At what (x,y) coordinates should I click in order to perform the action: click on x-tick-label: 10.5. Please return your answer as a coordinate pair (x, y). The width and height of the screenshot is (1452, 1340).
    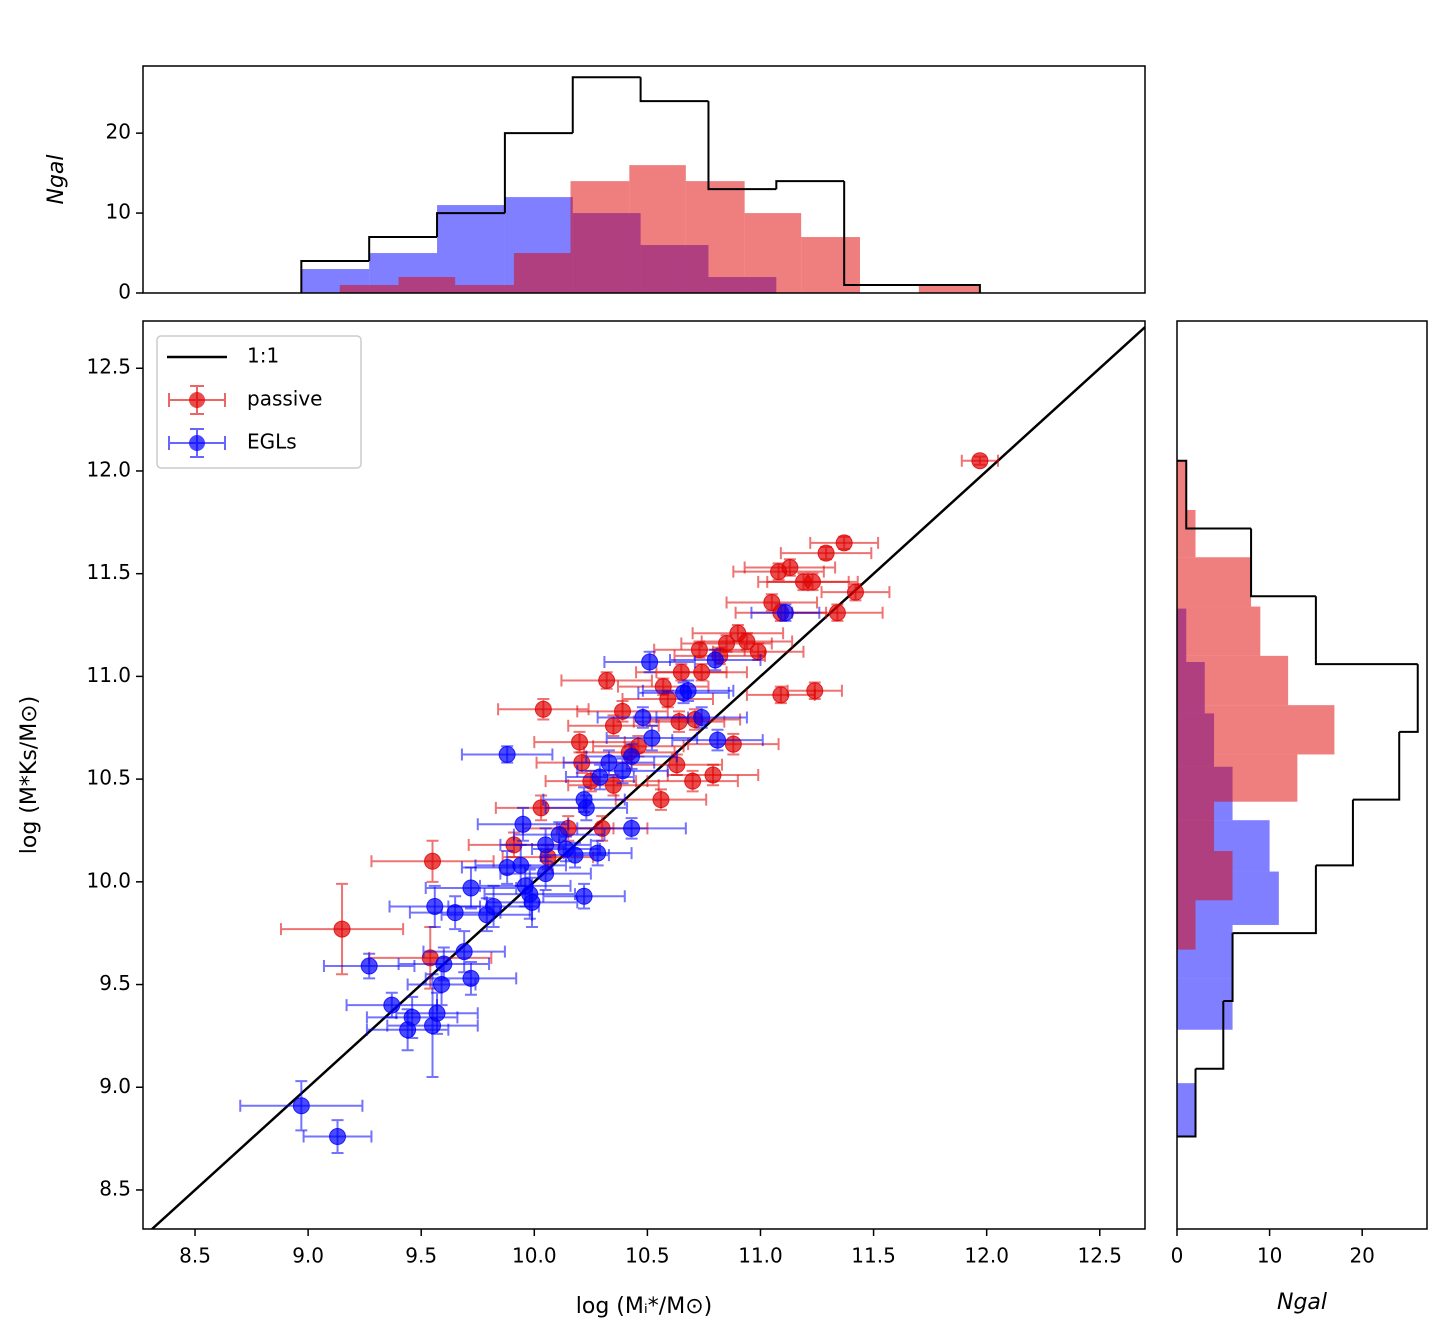
    Looking at the image, I should click on (647, 1256).